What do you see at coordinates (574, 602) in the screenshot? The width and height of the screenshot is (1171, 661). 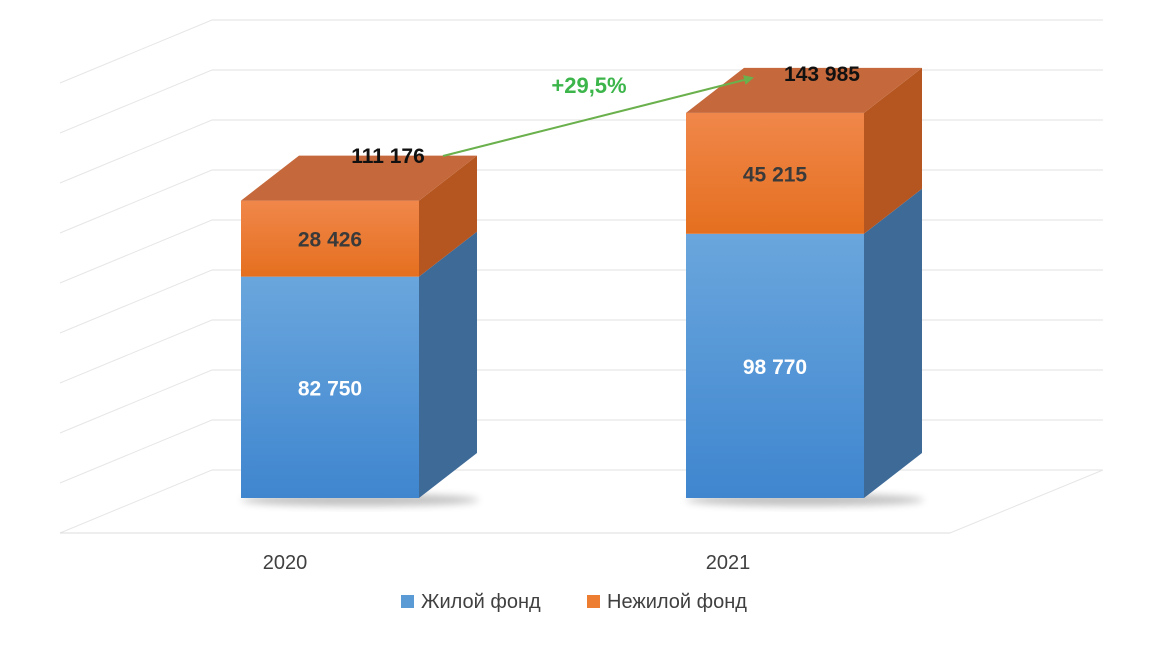 I see `legend: Жилой фонд Нежилой фонд` at bounding box center [574, 602].